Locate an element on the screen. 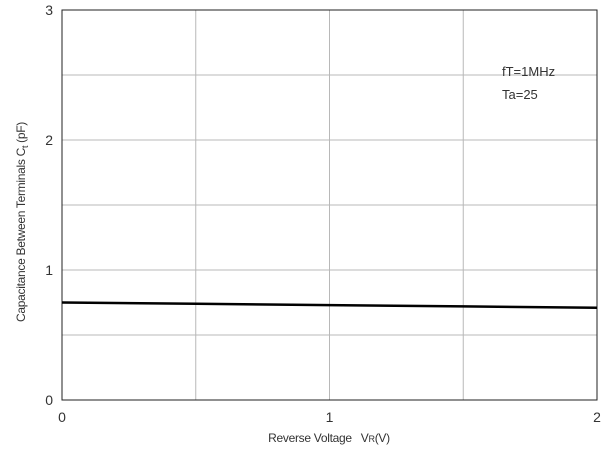  x-axis-label-text: Reverse Voltage is located at coordinates (310, 438).